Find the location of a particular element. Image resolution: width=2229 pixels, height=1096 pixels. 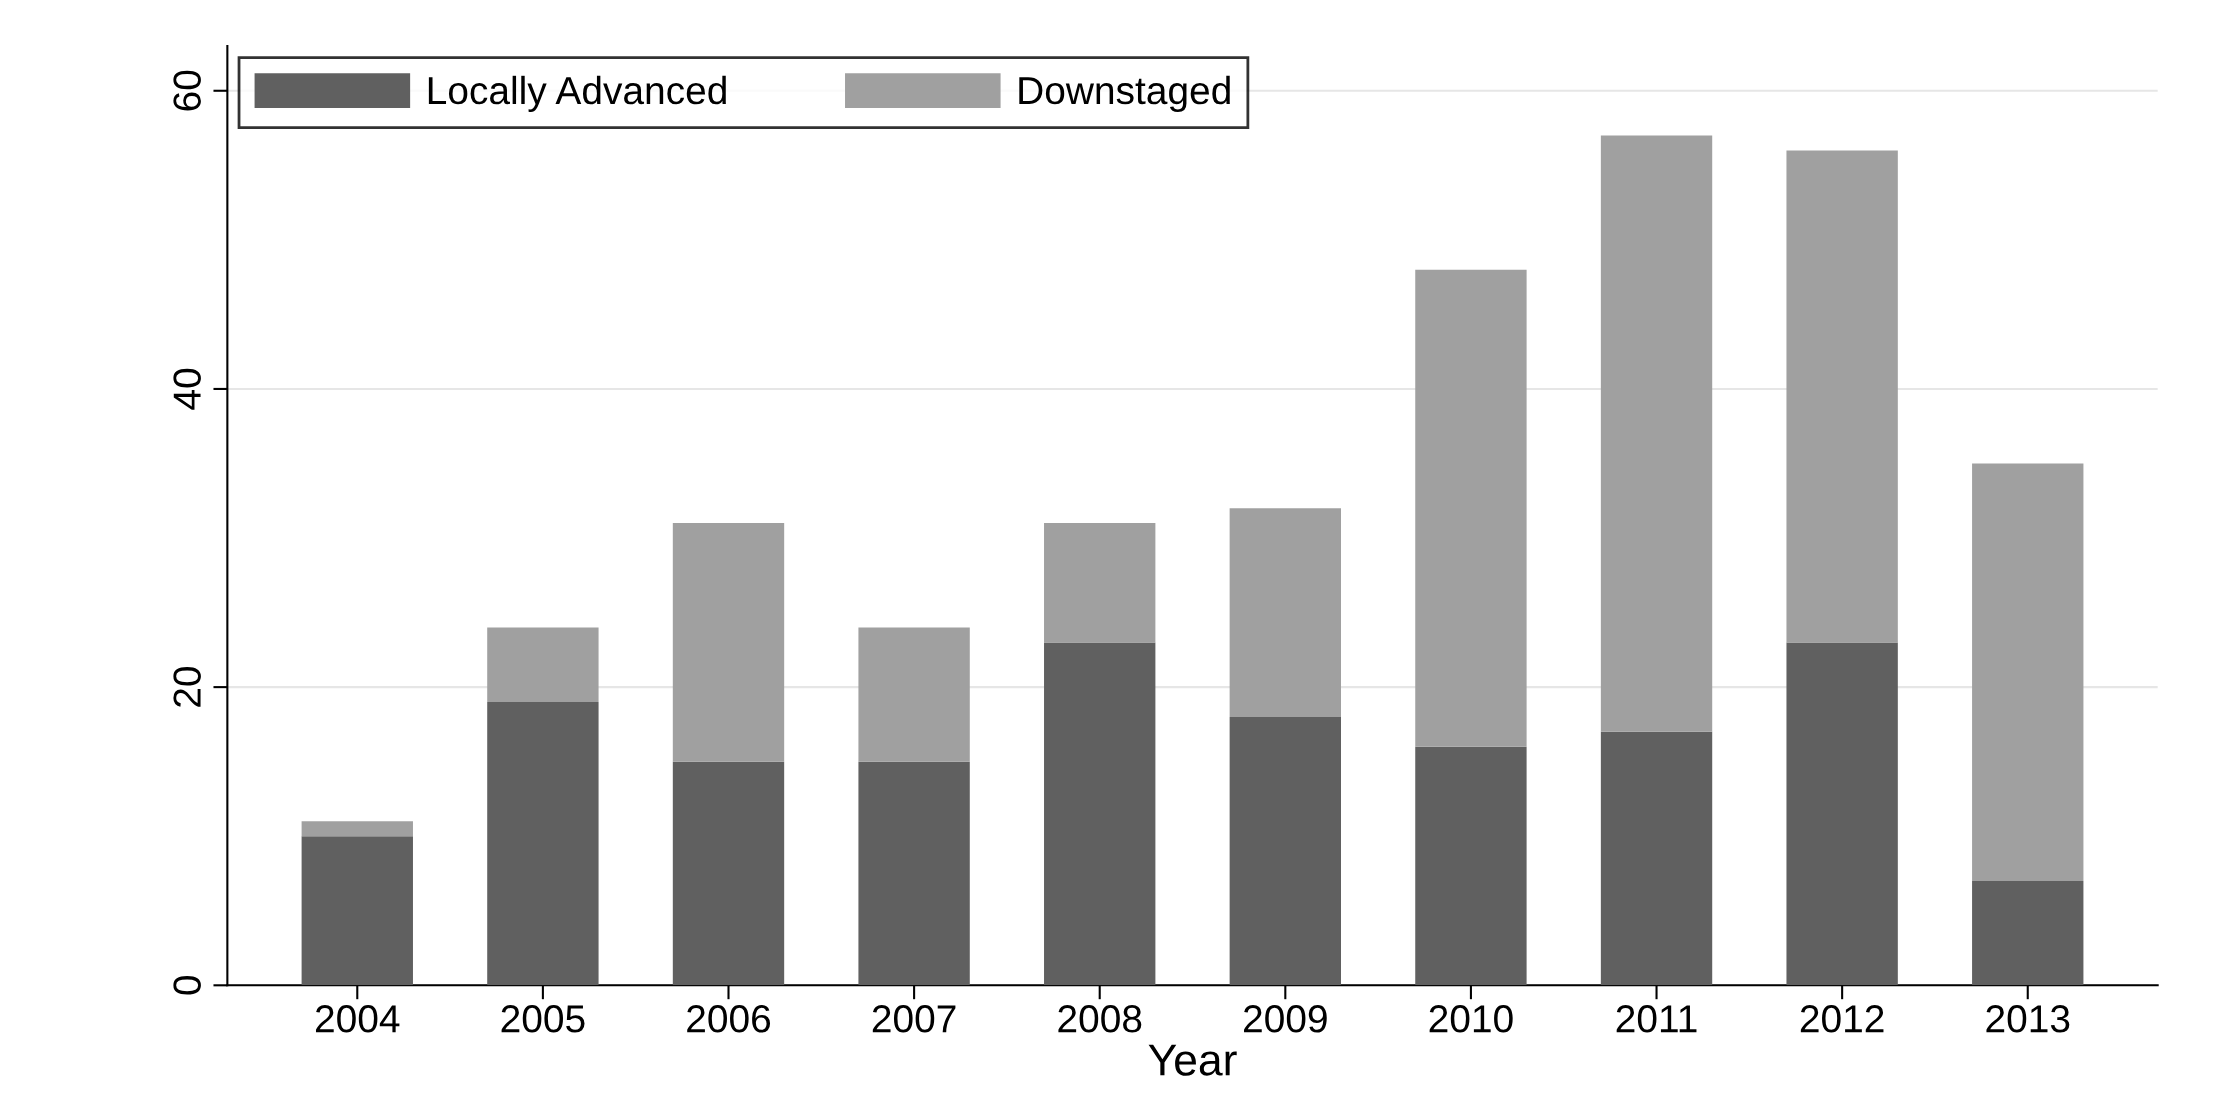

x-tick-label: 2006 is located at coordinates (729, 1019).